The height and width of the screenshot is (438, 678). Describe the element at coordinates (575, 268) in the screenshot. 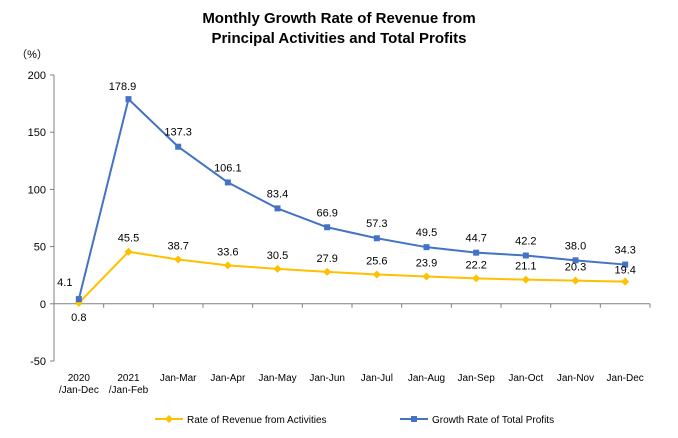

I see `data-label-revenue: 20.3` at that location.